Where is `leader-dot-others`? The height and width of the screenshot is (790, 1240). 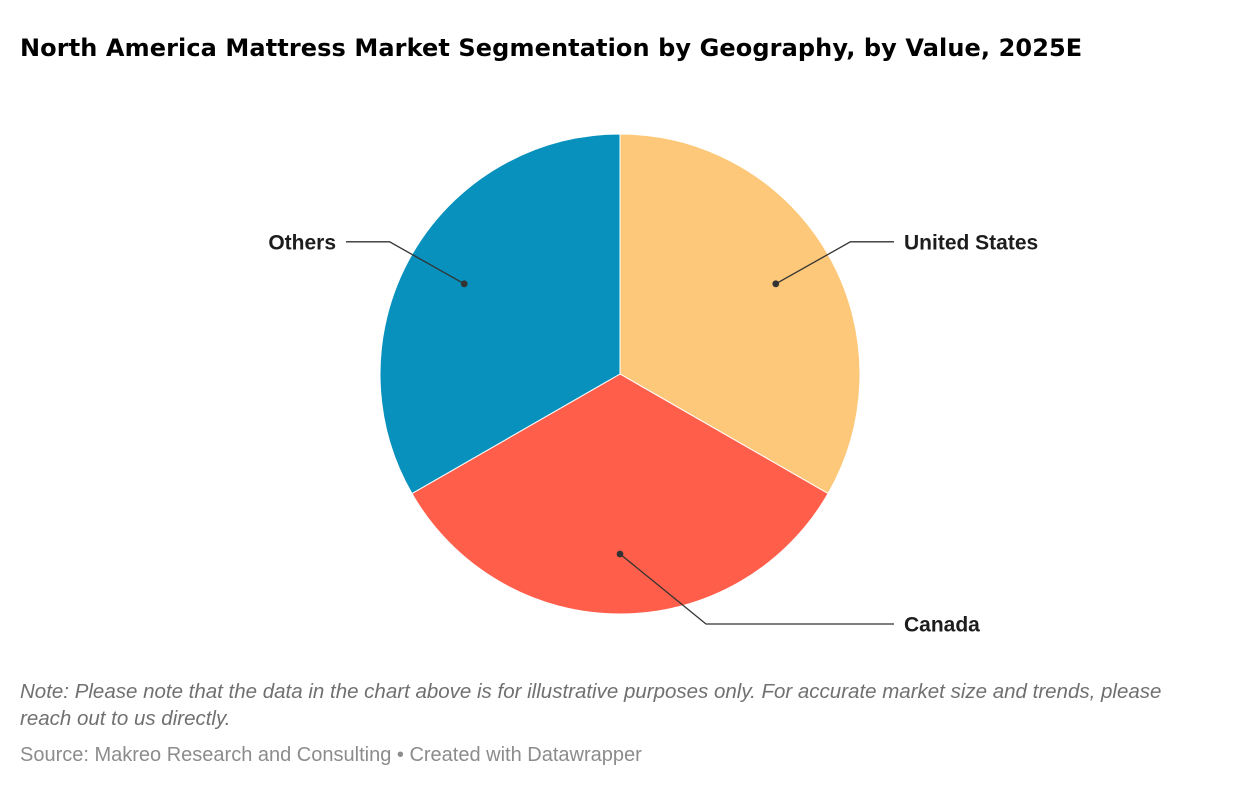 leader-dot-others is located at coordinates (464, 284).